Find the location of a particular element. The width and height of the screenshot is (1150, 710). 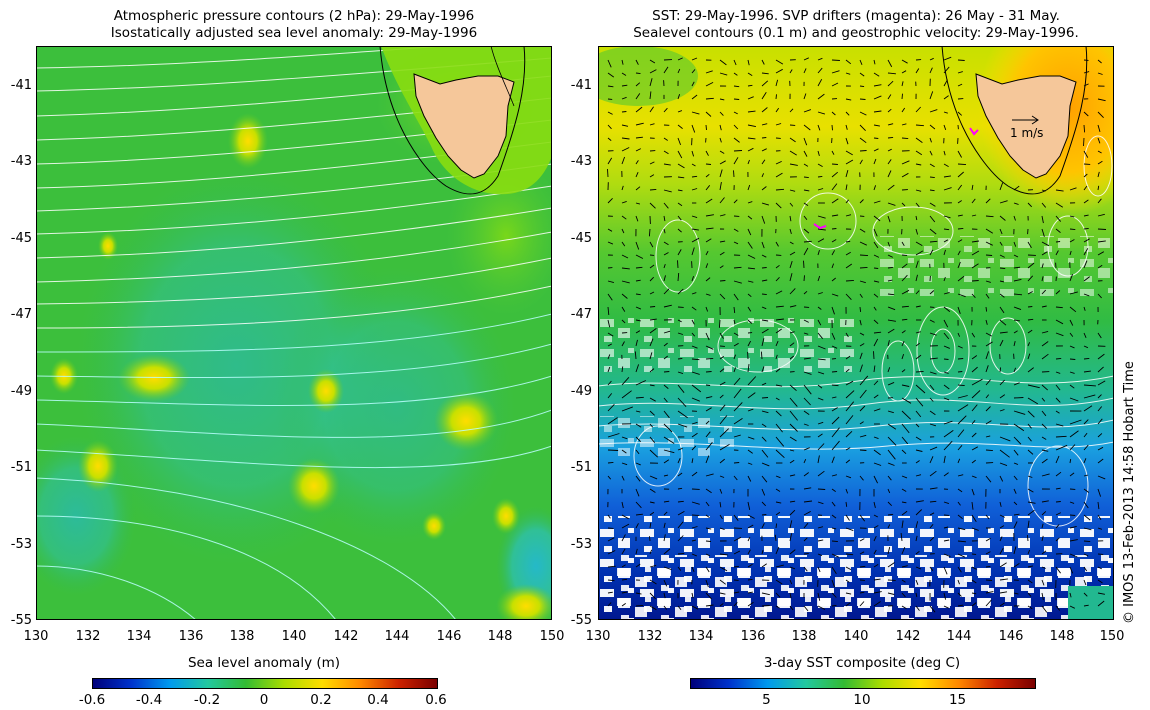

right-colorbar-tick: 5 is located at coordinates (766, 700).